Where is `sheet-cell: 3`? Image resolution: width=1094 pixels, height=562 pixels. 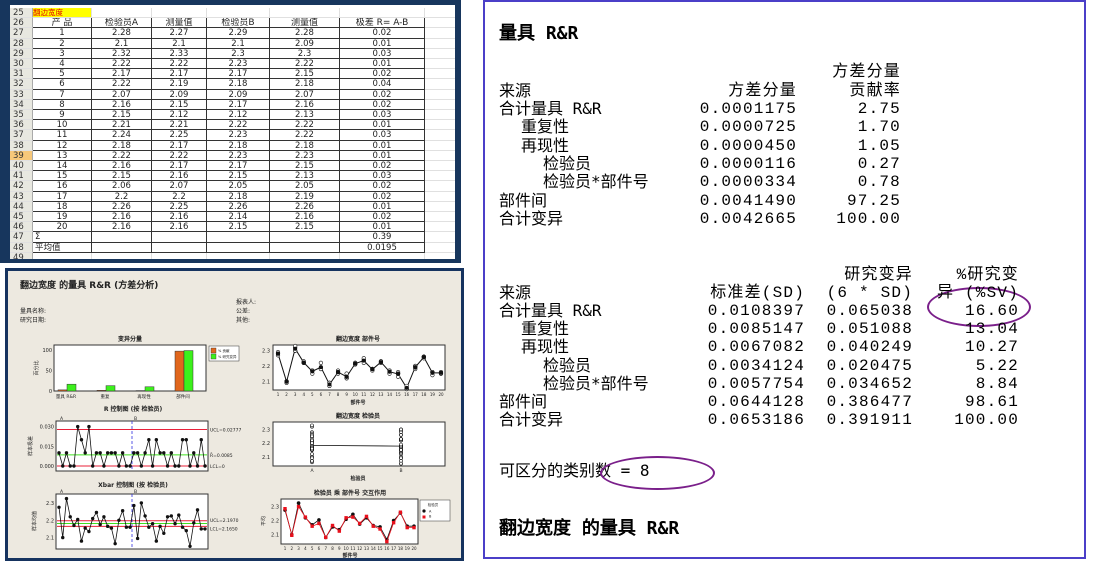 sheet-cell: 3 is located at coordinates (62, 53).